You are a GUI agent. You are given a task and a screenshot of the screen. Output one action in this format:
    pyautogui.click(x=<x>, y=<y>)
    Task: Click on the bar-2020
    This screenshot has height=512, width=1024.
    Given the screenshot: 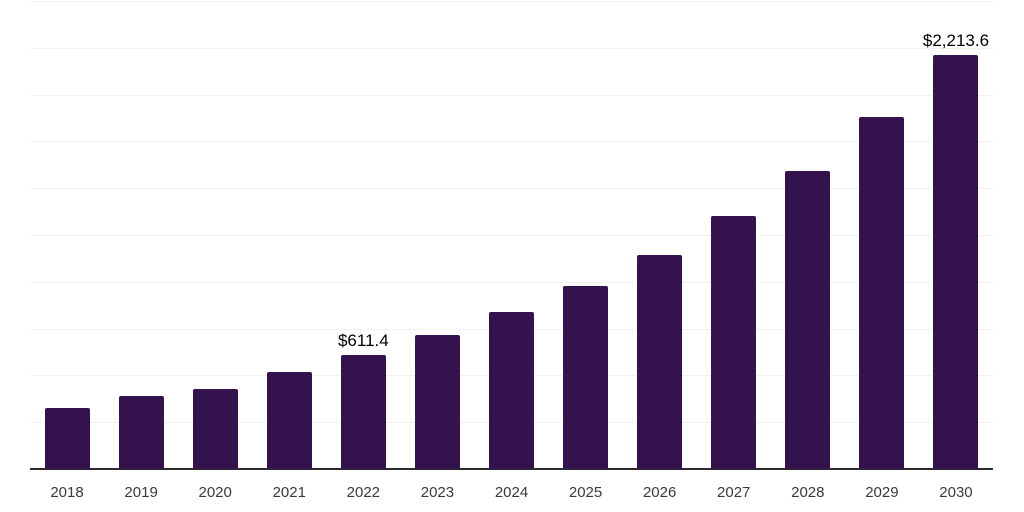 What is the action you would take?
    pyautogui.click(x=215, y=429)
    